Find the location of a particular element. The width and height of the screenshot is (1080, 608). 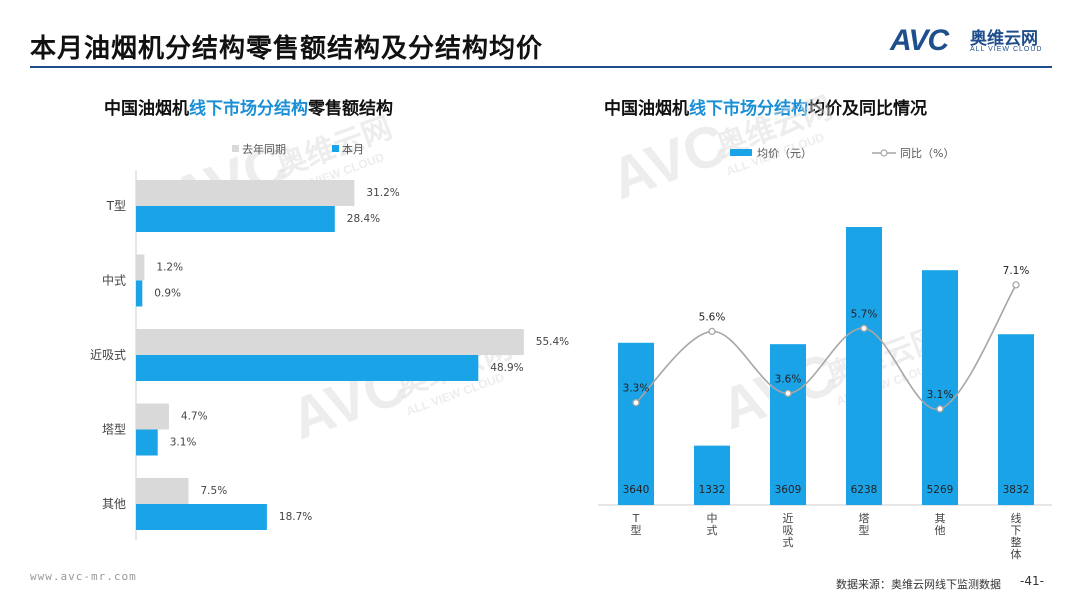

right-category-label-char: 中 is located at coordinates (712, 518).